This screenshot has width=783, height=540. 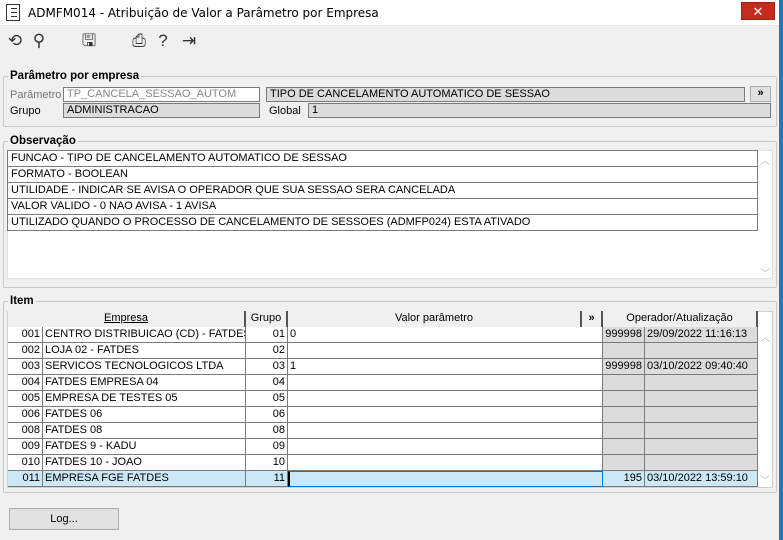 I want to click on cell-operador: 195, so click(x=624, y=479).